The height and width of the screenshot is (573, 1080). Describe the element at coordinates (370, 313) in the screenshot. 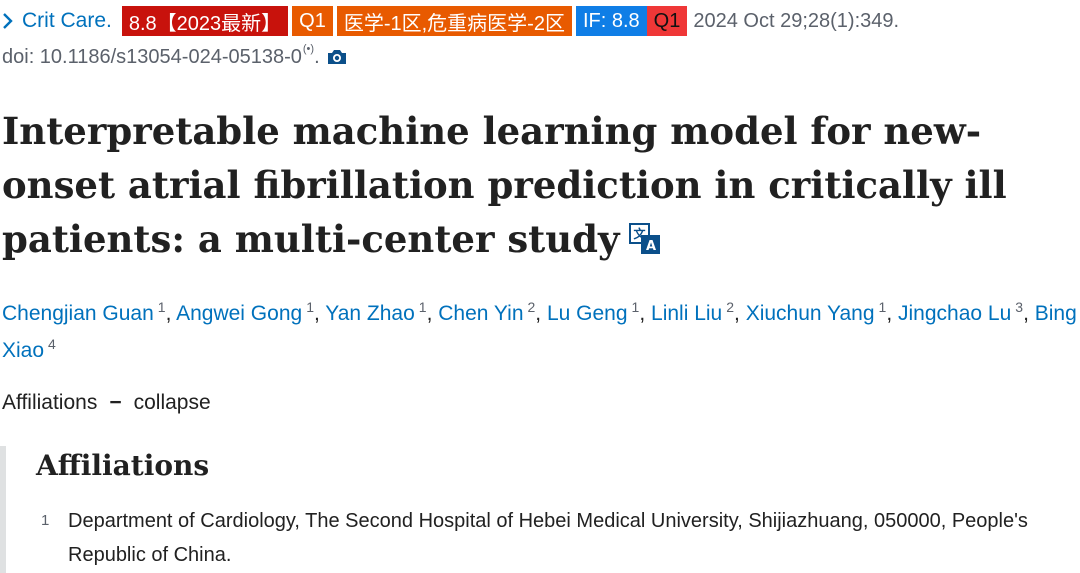

I see `author-link: Yan Zhao` at that location.